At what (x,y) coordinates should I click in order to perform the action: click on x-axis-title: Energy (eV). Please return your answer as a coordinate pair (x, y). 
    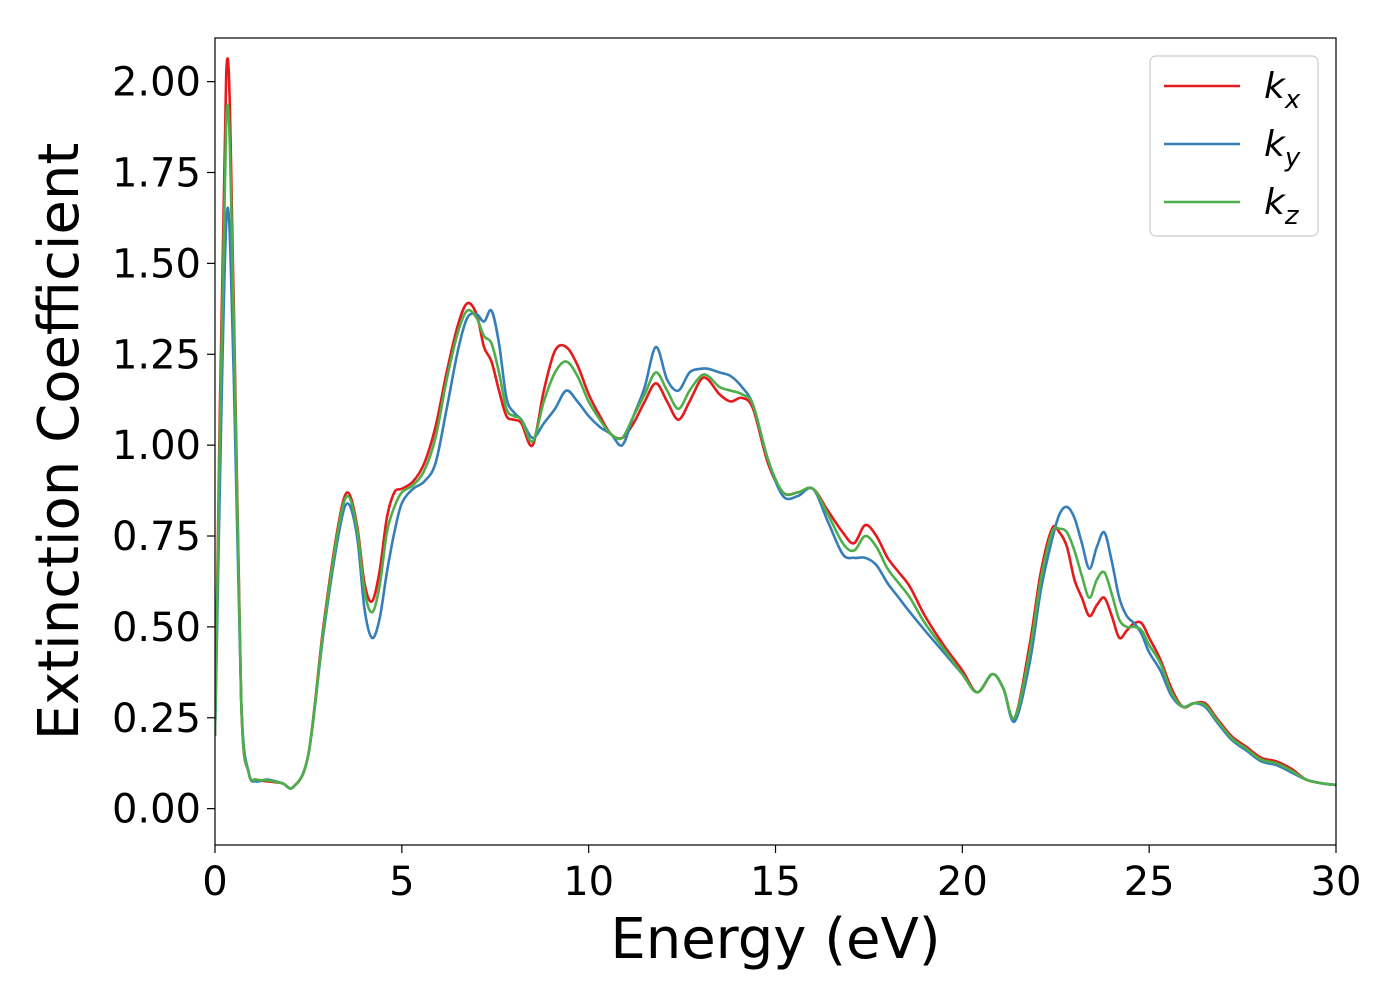
    Looking at the image, I should click on (775, 939).